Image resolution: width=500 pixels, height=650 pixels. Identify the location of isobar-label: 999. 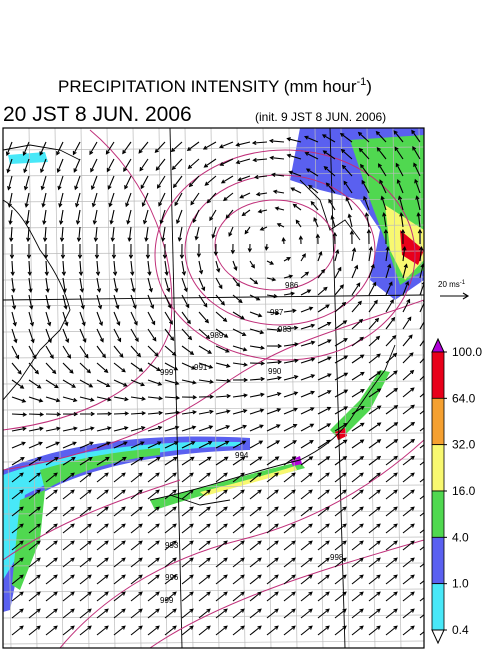
(167, 600).